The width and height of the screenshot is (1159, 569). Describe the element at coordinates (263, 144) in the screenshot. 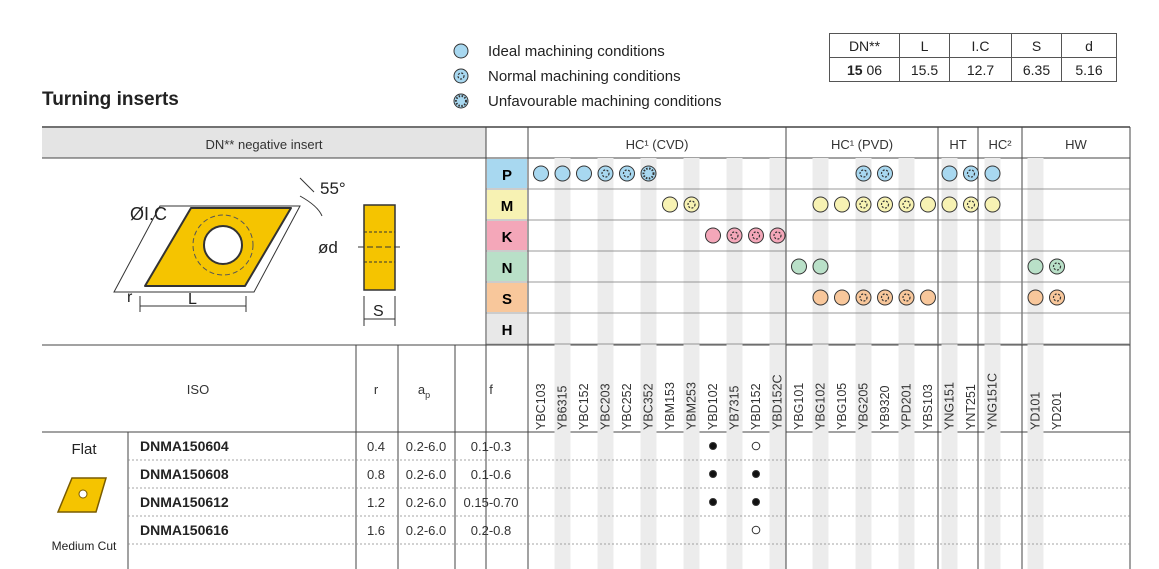

I see `insert-type-label: DN** negative insert` at that location.